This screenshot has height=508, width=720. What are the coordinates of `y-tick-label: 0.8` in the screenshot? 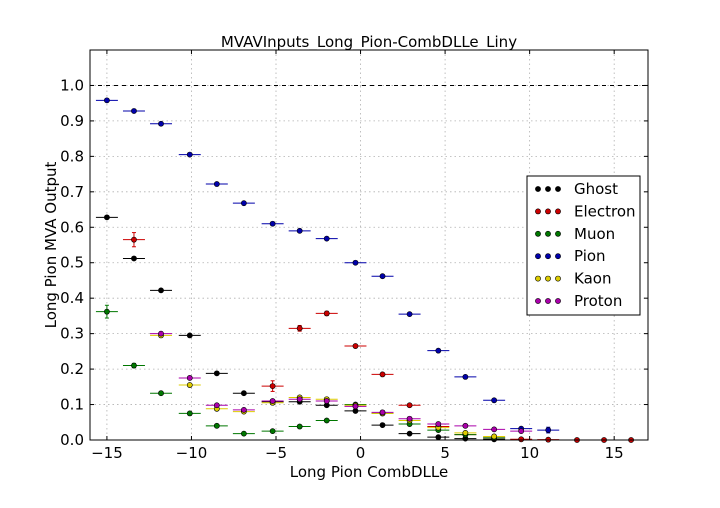 It's located at (72, 156).